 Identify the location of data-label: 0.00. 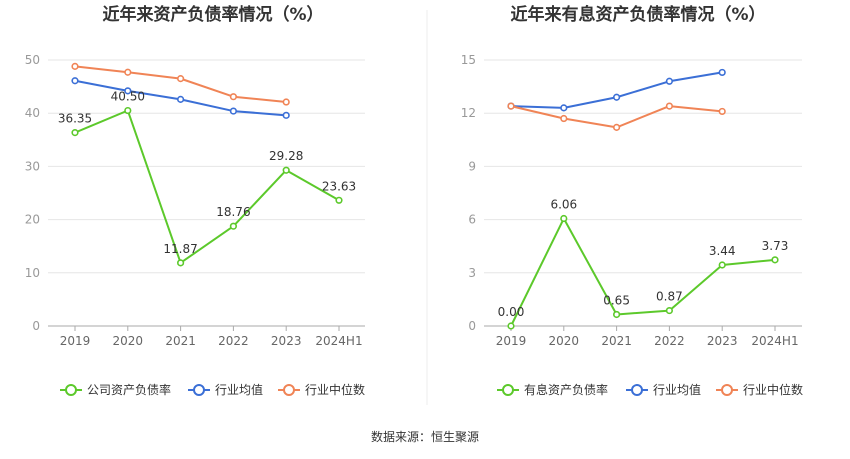
(511, 312).